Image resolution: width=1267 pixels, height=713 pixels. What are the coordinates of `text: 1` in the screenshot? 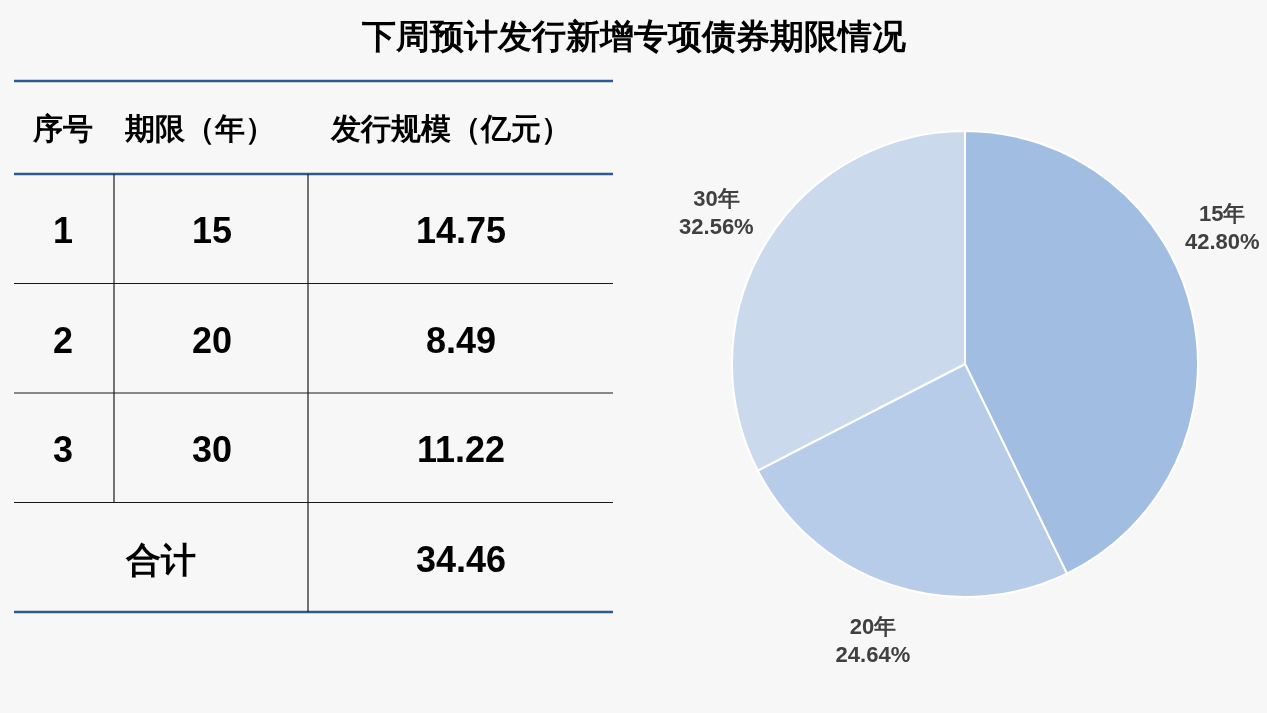 It's located at (63, 231).